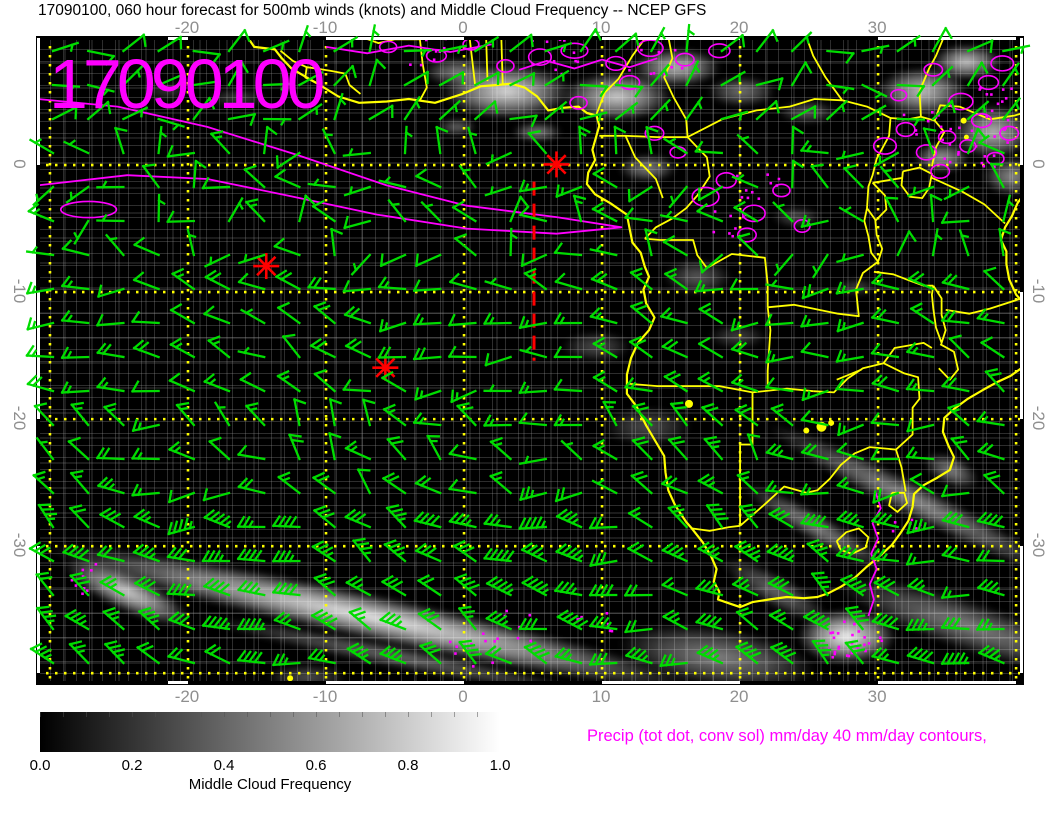 This screenshot has height=816, width=1056. What do you see at coordinates (270, 732) in the screenshot?
I see `colorbar-gradient` at bounding box center [270, 732].